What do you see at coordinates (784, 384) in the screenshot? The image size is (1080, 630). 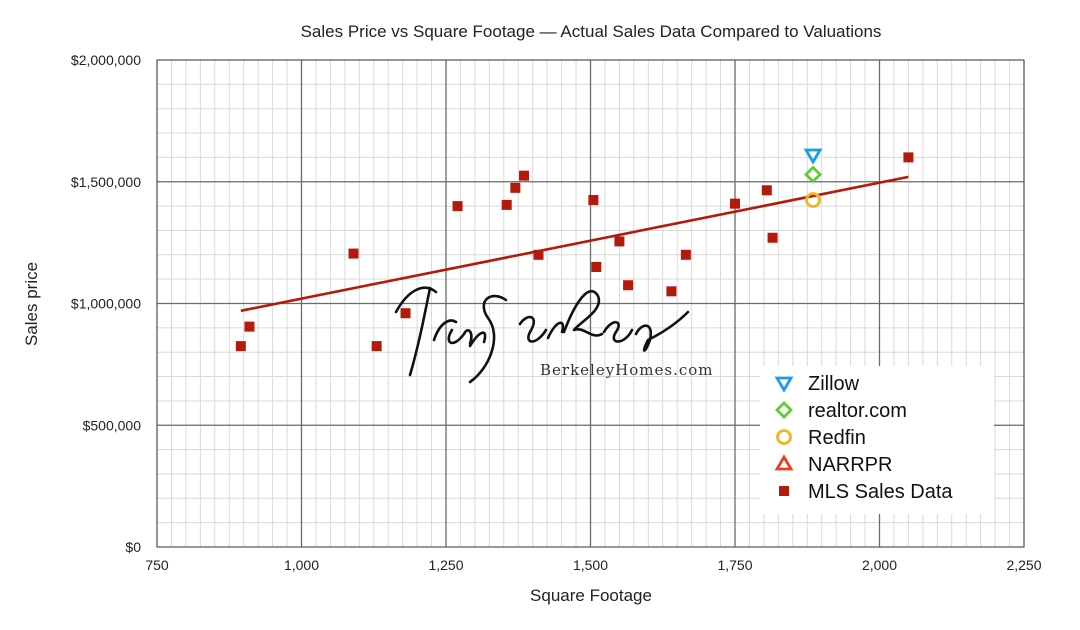 I see `legend-marker-triangle-down` at bounding box center [784, 384].